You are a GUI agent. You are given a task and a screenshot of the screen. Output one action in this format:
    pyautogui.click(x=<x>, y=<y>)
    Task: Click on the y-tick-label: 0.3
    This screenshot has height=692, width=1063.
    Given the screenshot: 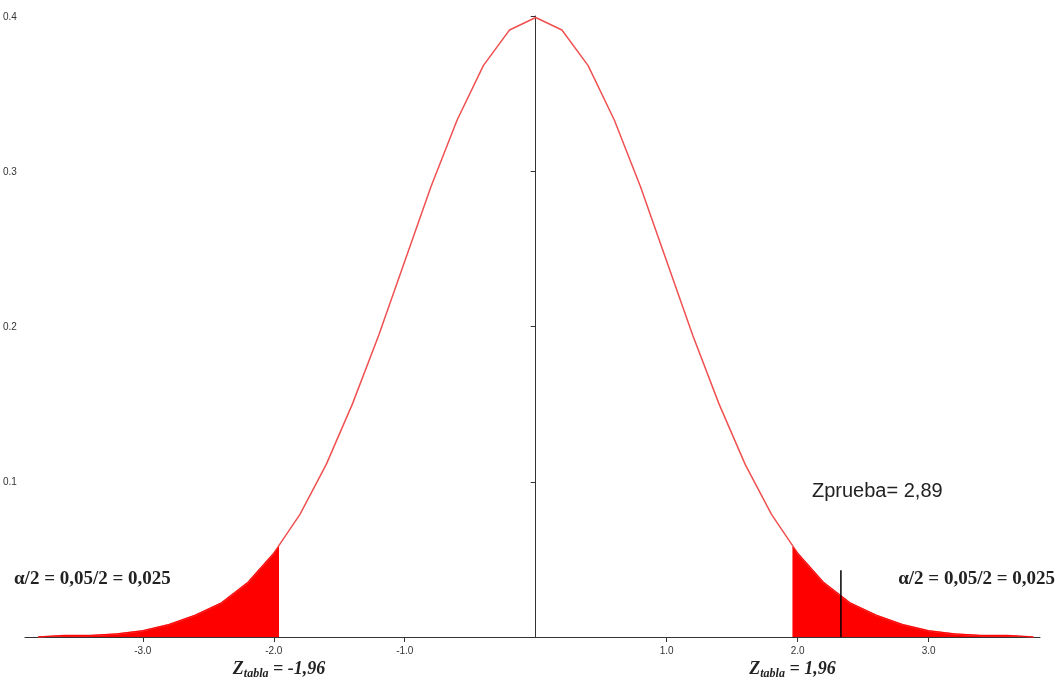 What is the action you would take?
    pyautogui.click(x=10, y=171)
    